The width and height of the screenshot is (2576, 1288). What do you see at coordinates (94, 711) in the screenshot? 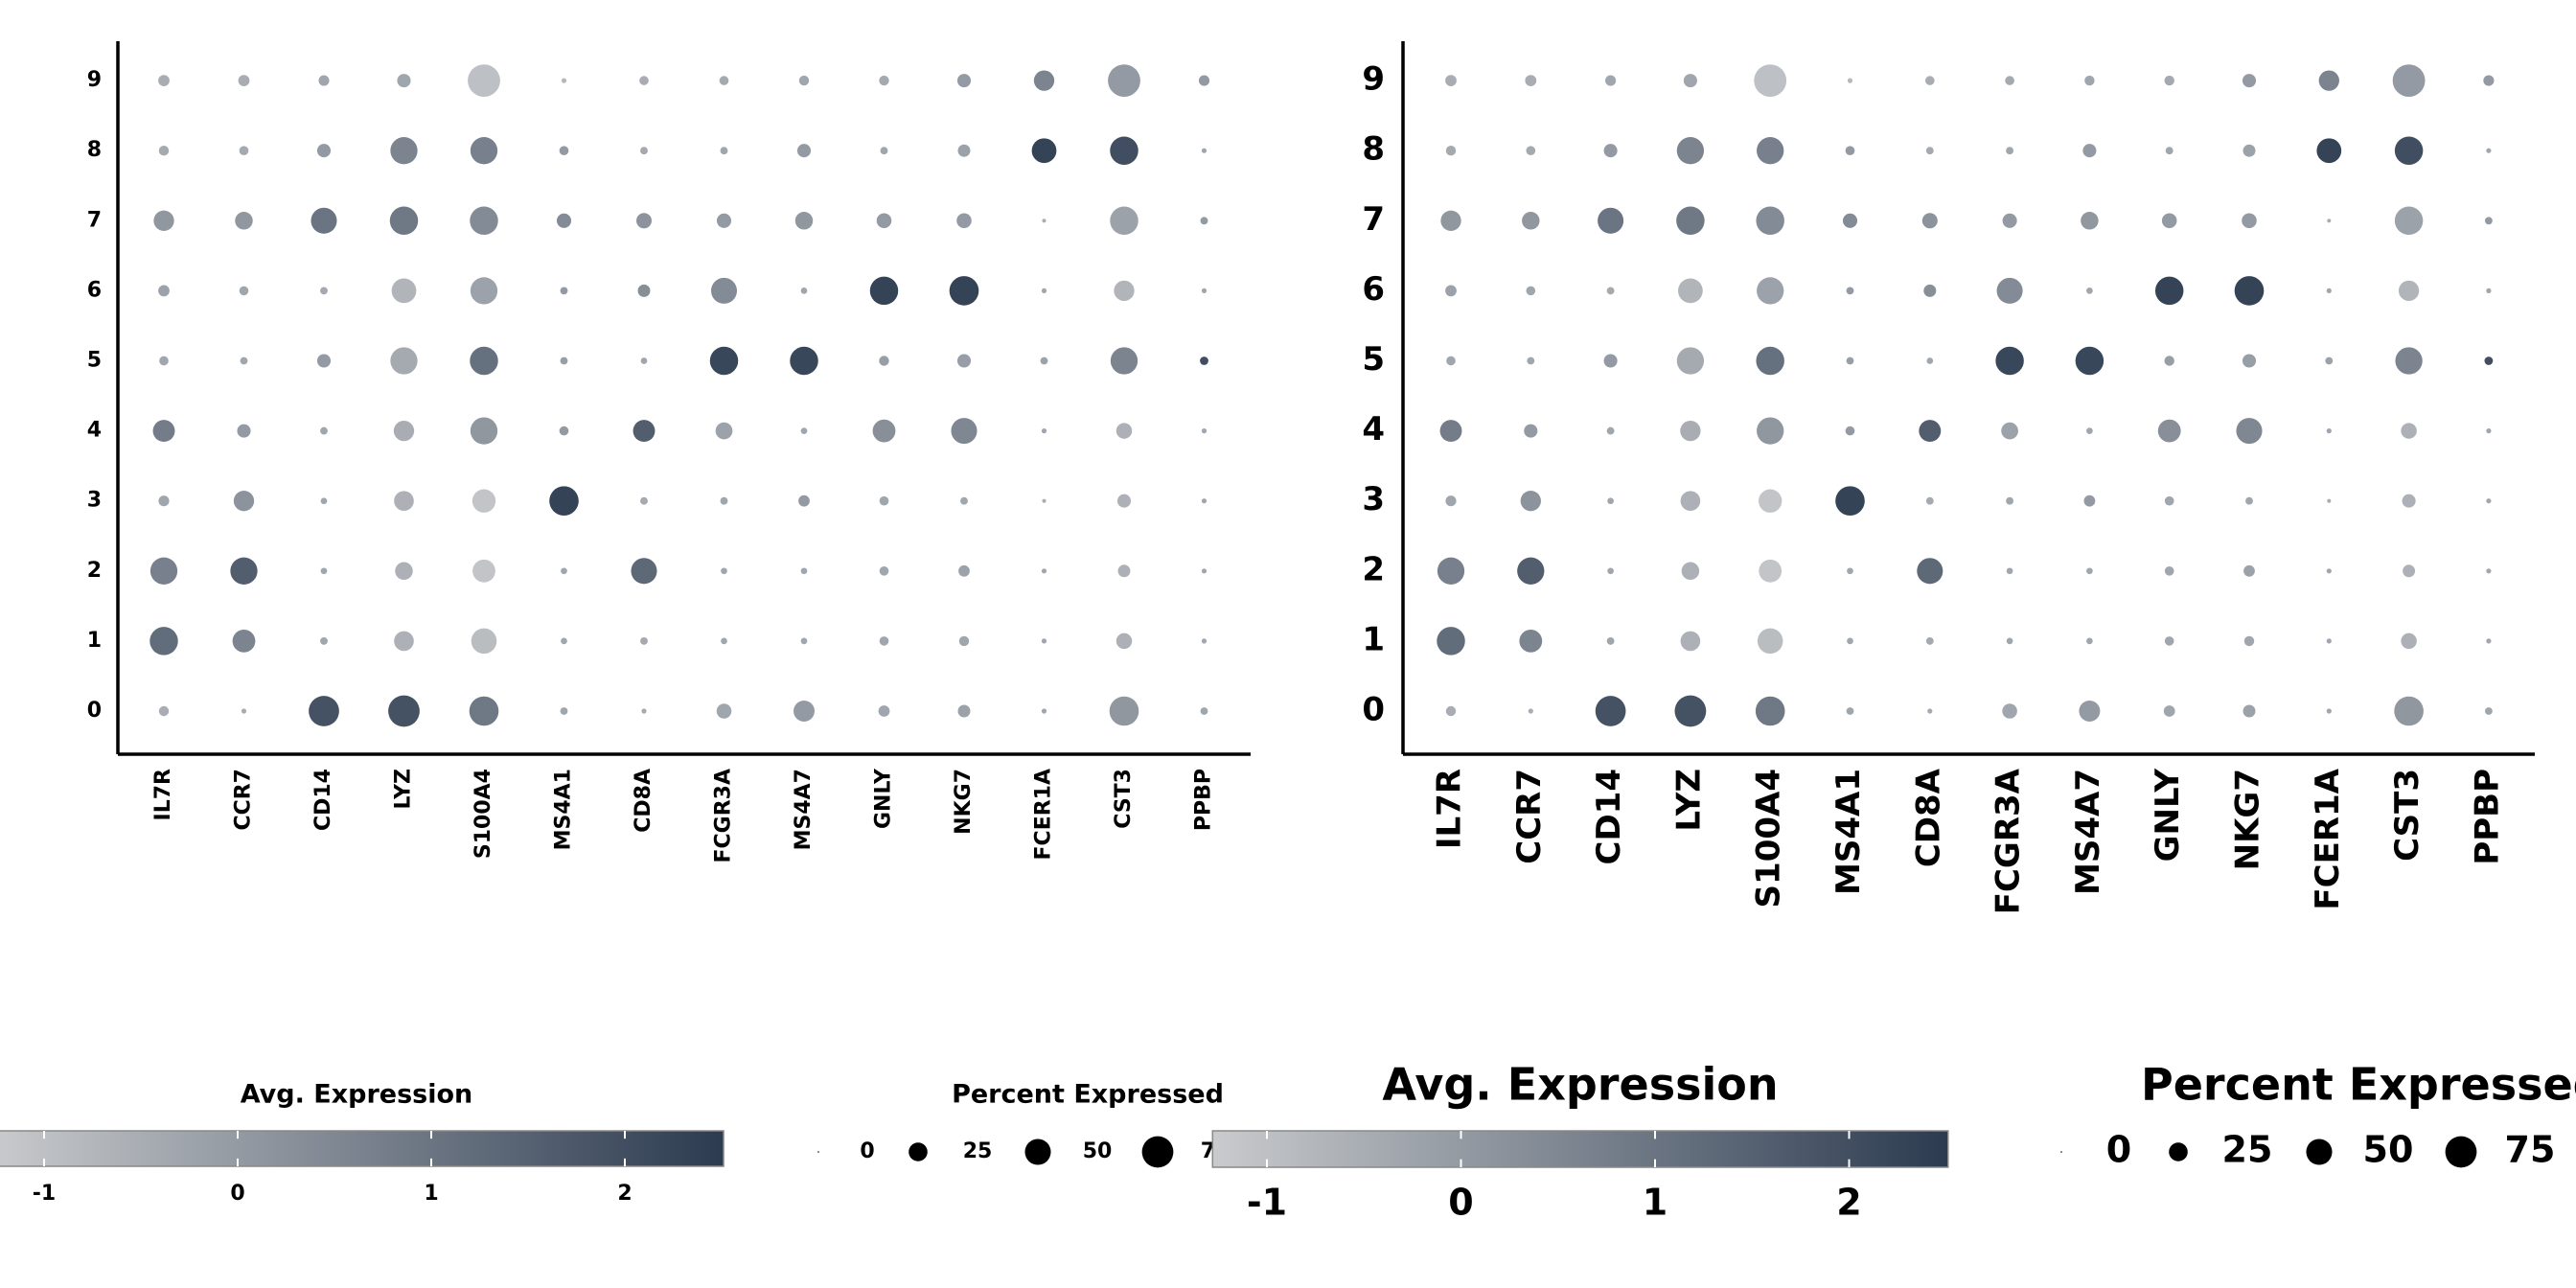
I see `y-tick-label: 0` at bounding box center [94, 711].